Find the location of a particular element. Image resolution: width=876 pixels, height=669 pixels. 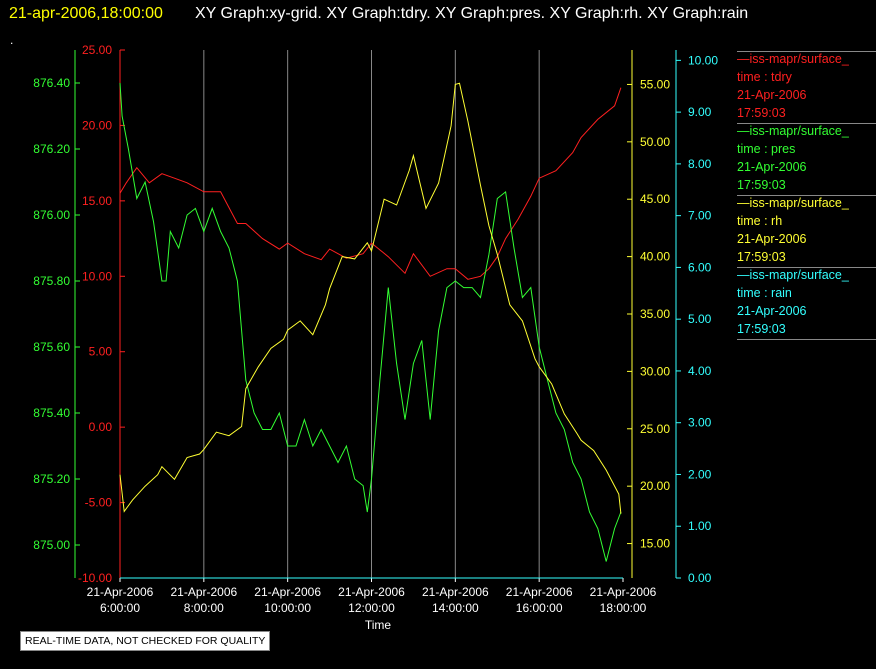

rh-tick-label: 25.00 is located at coordinates (655, 429).